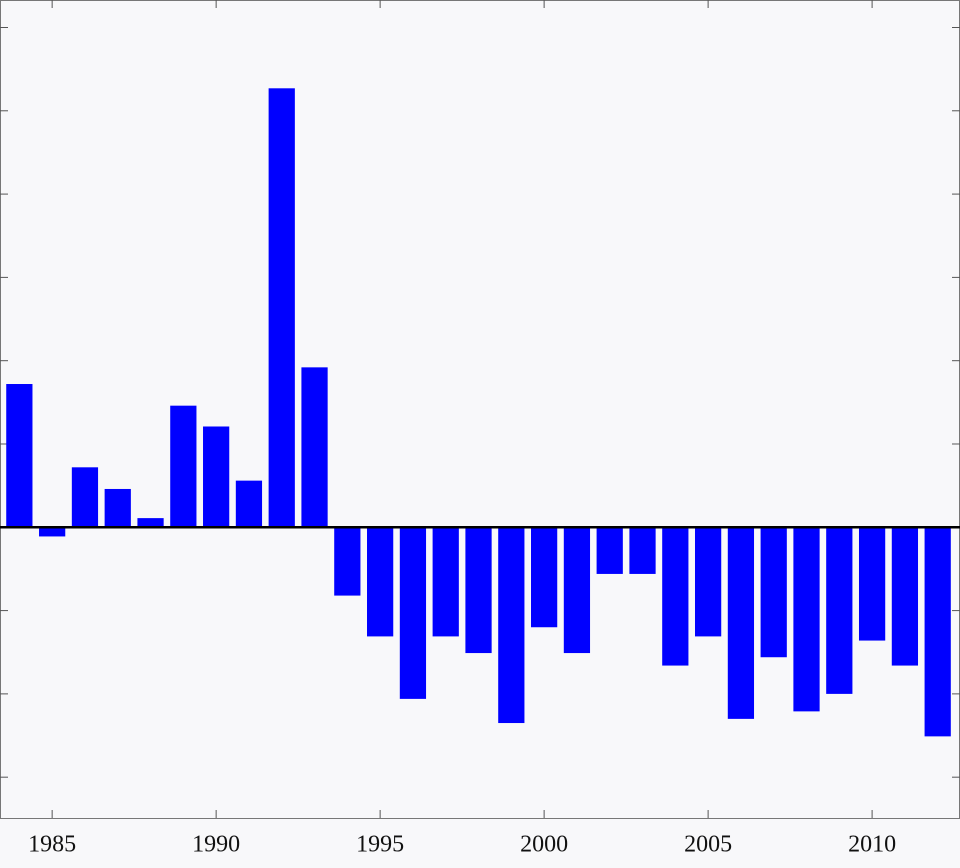 The height and width of the screenshot is (868, 960). What do you see at coordinates (544, 845) in the screenshot?
I see `x-tick-label: 2000` at bounding box center [544, 845].